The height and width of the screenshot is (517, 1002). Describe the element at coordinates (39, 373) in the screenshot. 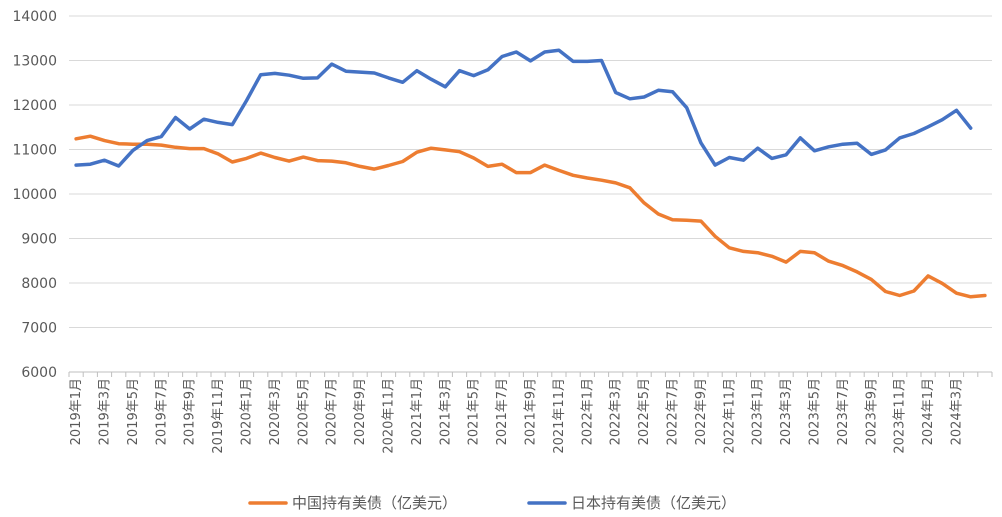

I see `y-tick-label: 6000` at that location.